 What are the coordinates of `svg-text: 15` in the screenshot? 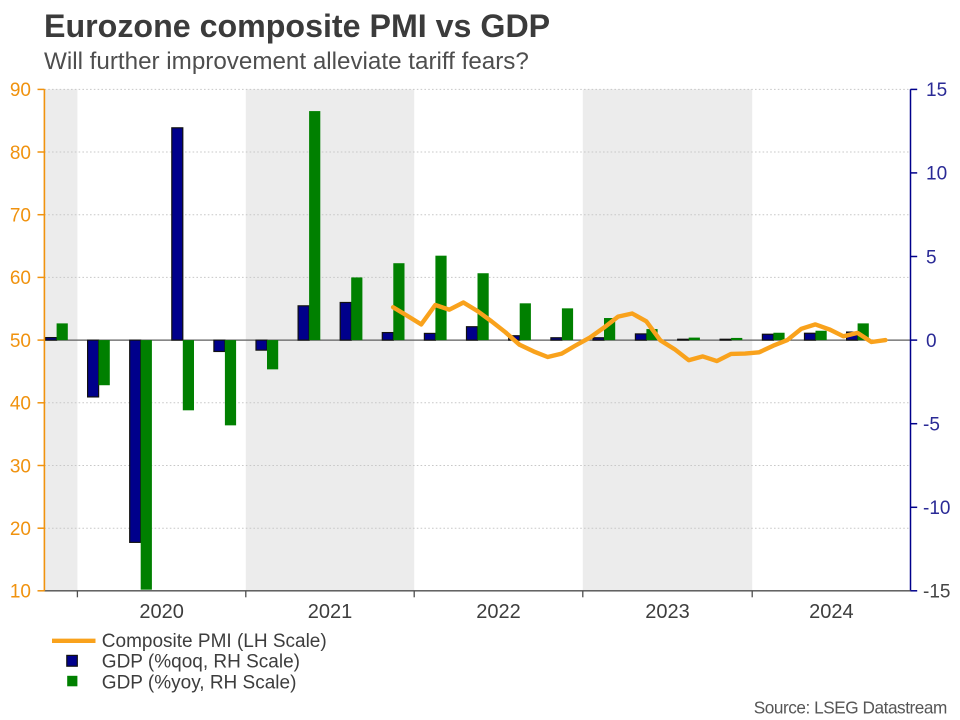 It's located at (936, 90).